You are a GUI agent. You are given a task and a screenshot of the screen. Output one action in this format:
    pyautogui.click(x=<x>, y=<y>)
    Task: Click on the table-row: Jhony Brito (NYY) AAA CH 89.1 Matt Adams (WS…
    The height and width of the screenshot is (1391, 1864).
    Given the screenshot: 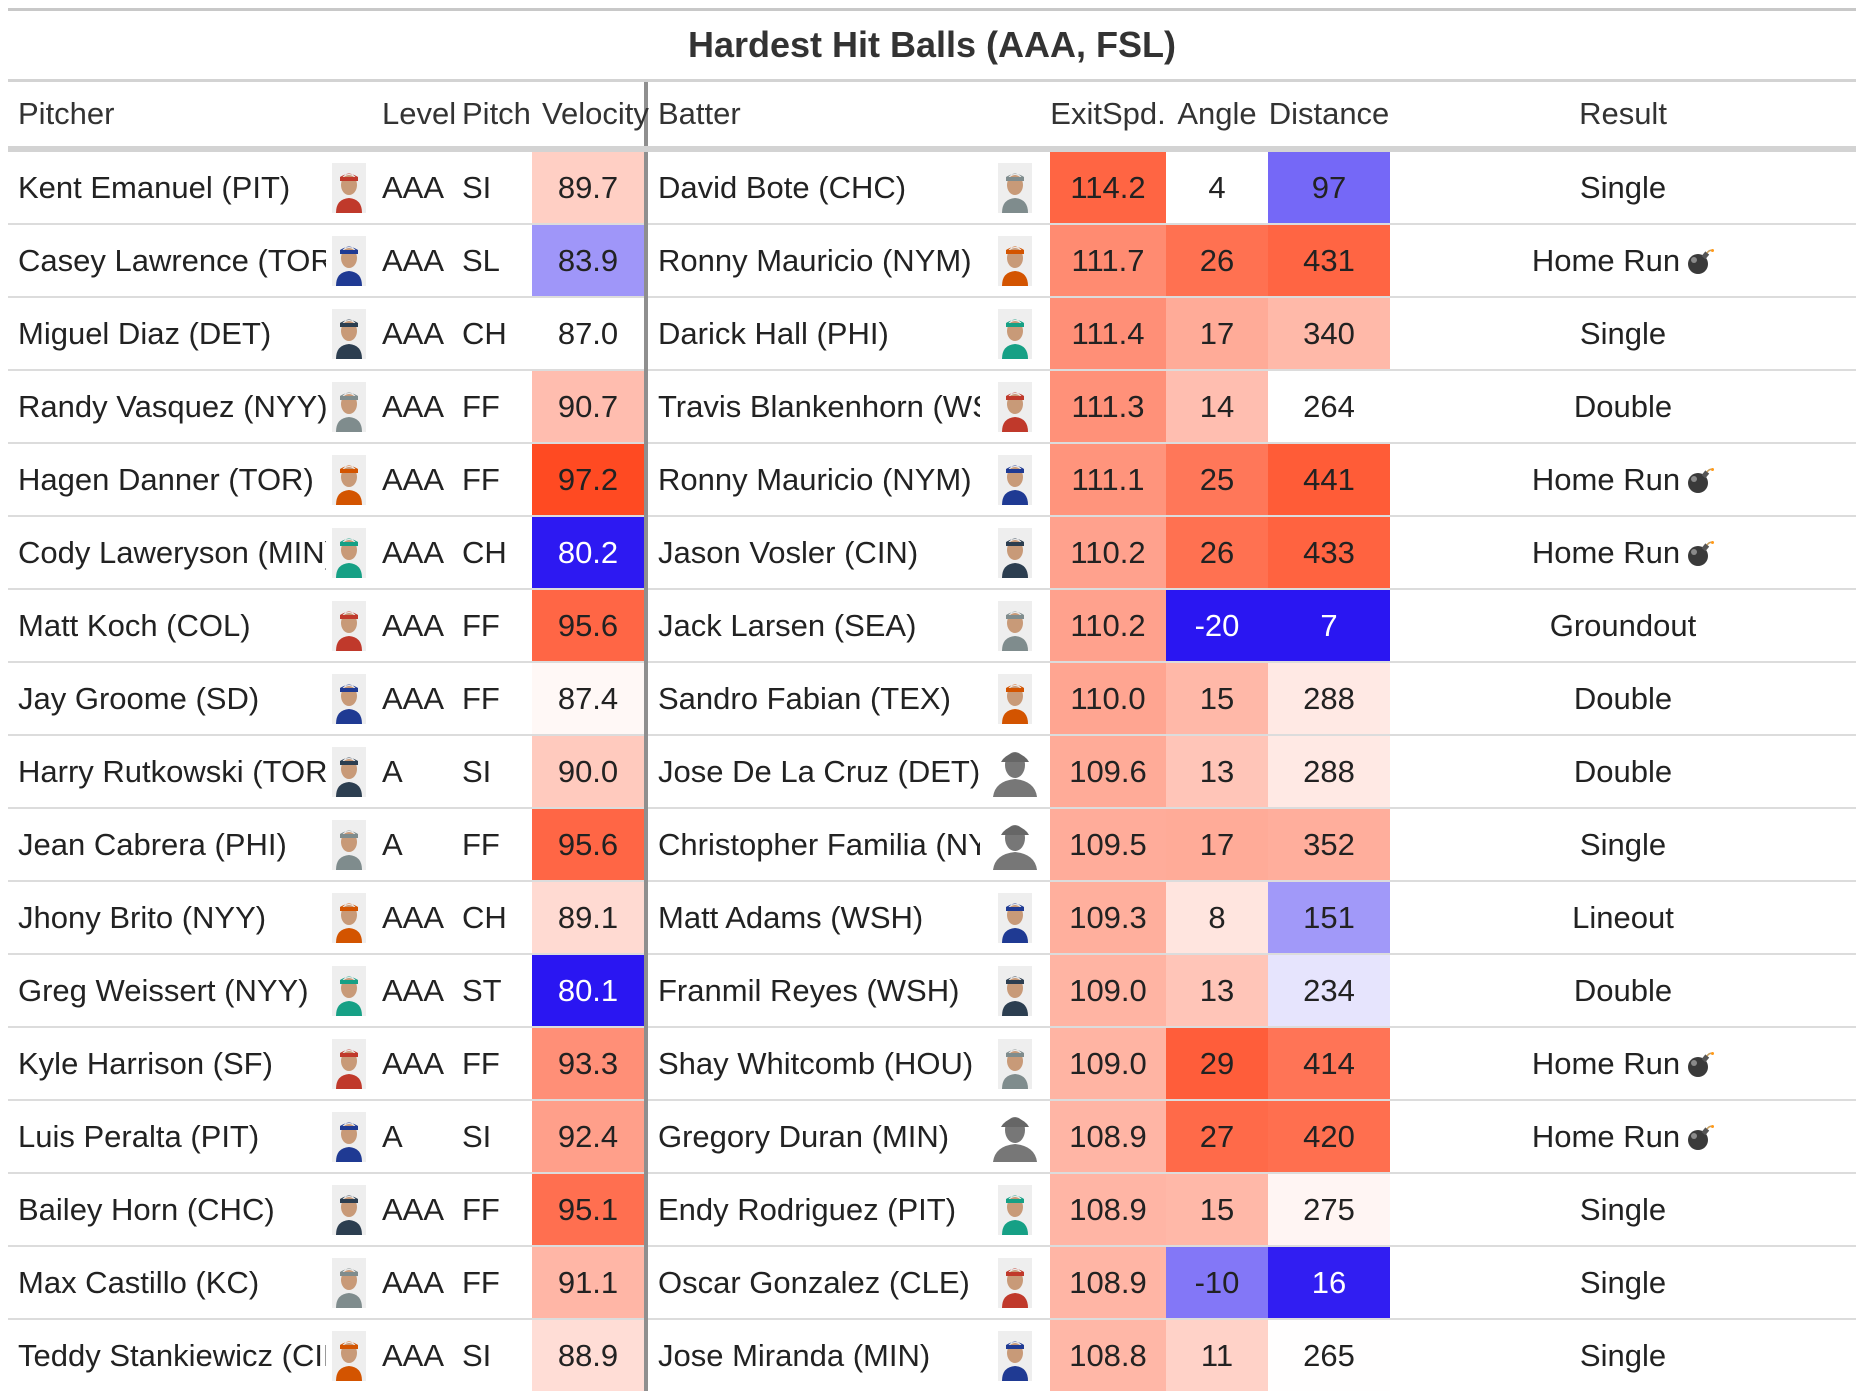 What is the action you would take?
    pyautogui.click(x=932, y=917)
    